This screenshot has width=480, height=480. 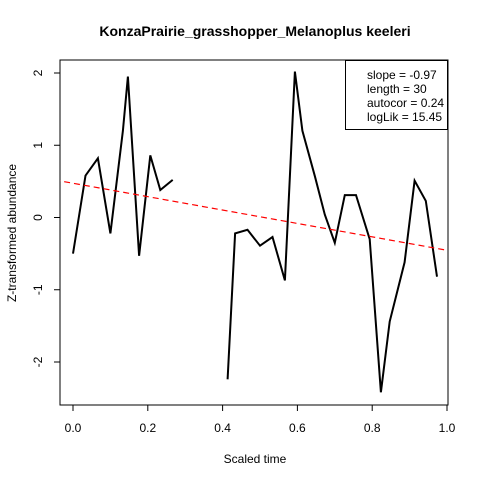 What do you see at coordinates (38, 145) in the screenshot?
I see `y-tick-label: 1` at bounding box center [38, 145].